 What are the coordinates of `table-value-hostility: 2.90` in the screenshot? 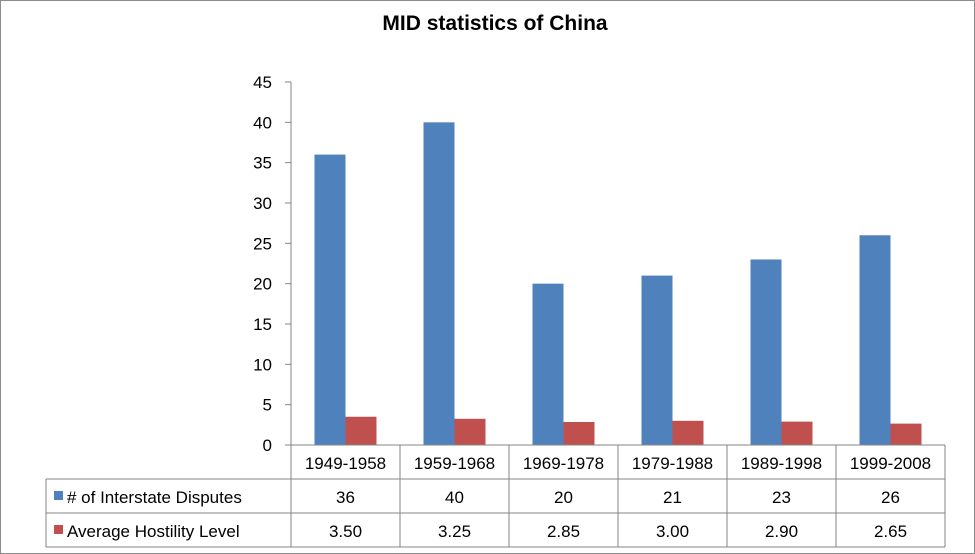 It's located at (781, 531).